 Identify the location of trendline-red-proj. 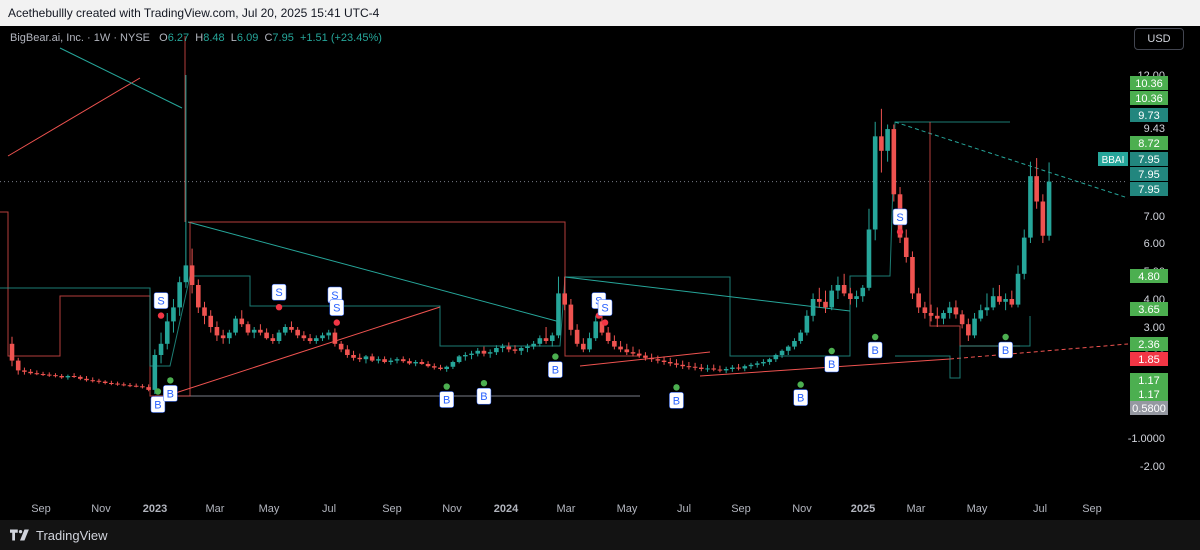
(1039, 351).